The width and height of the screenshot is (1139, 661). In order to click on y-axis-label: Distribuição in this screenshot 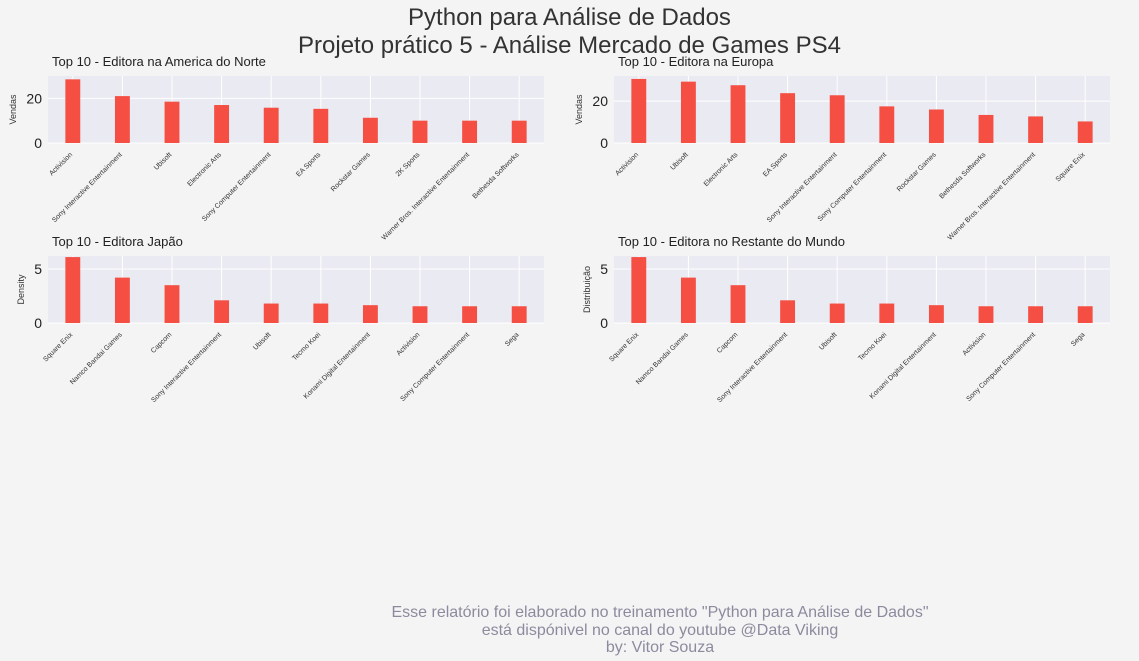, I will do `click(587, 289)`.